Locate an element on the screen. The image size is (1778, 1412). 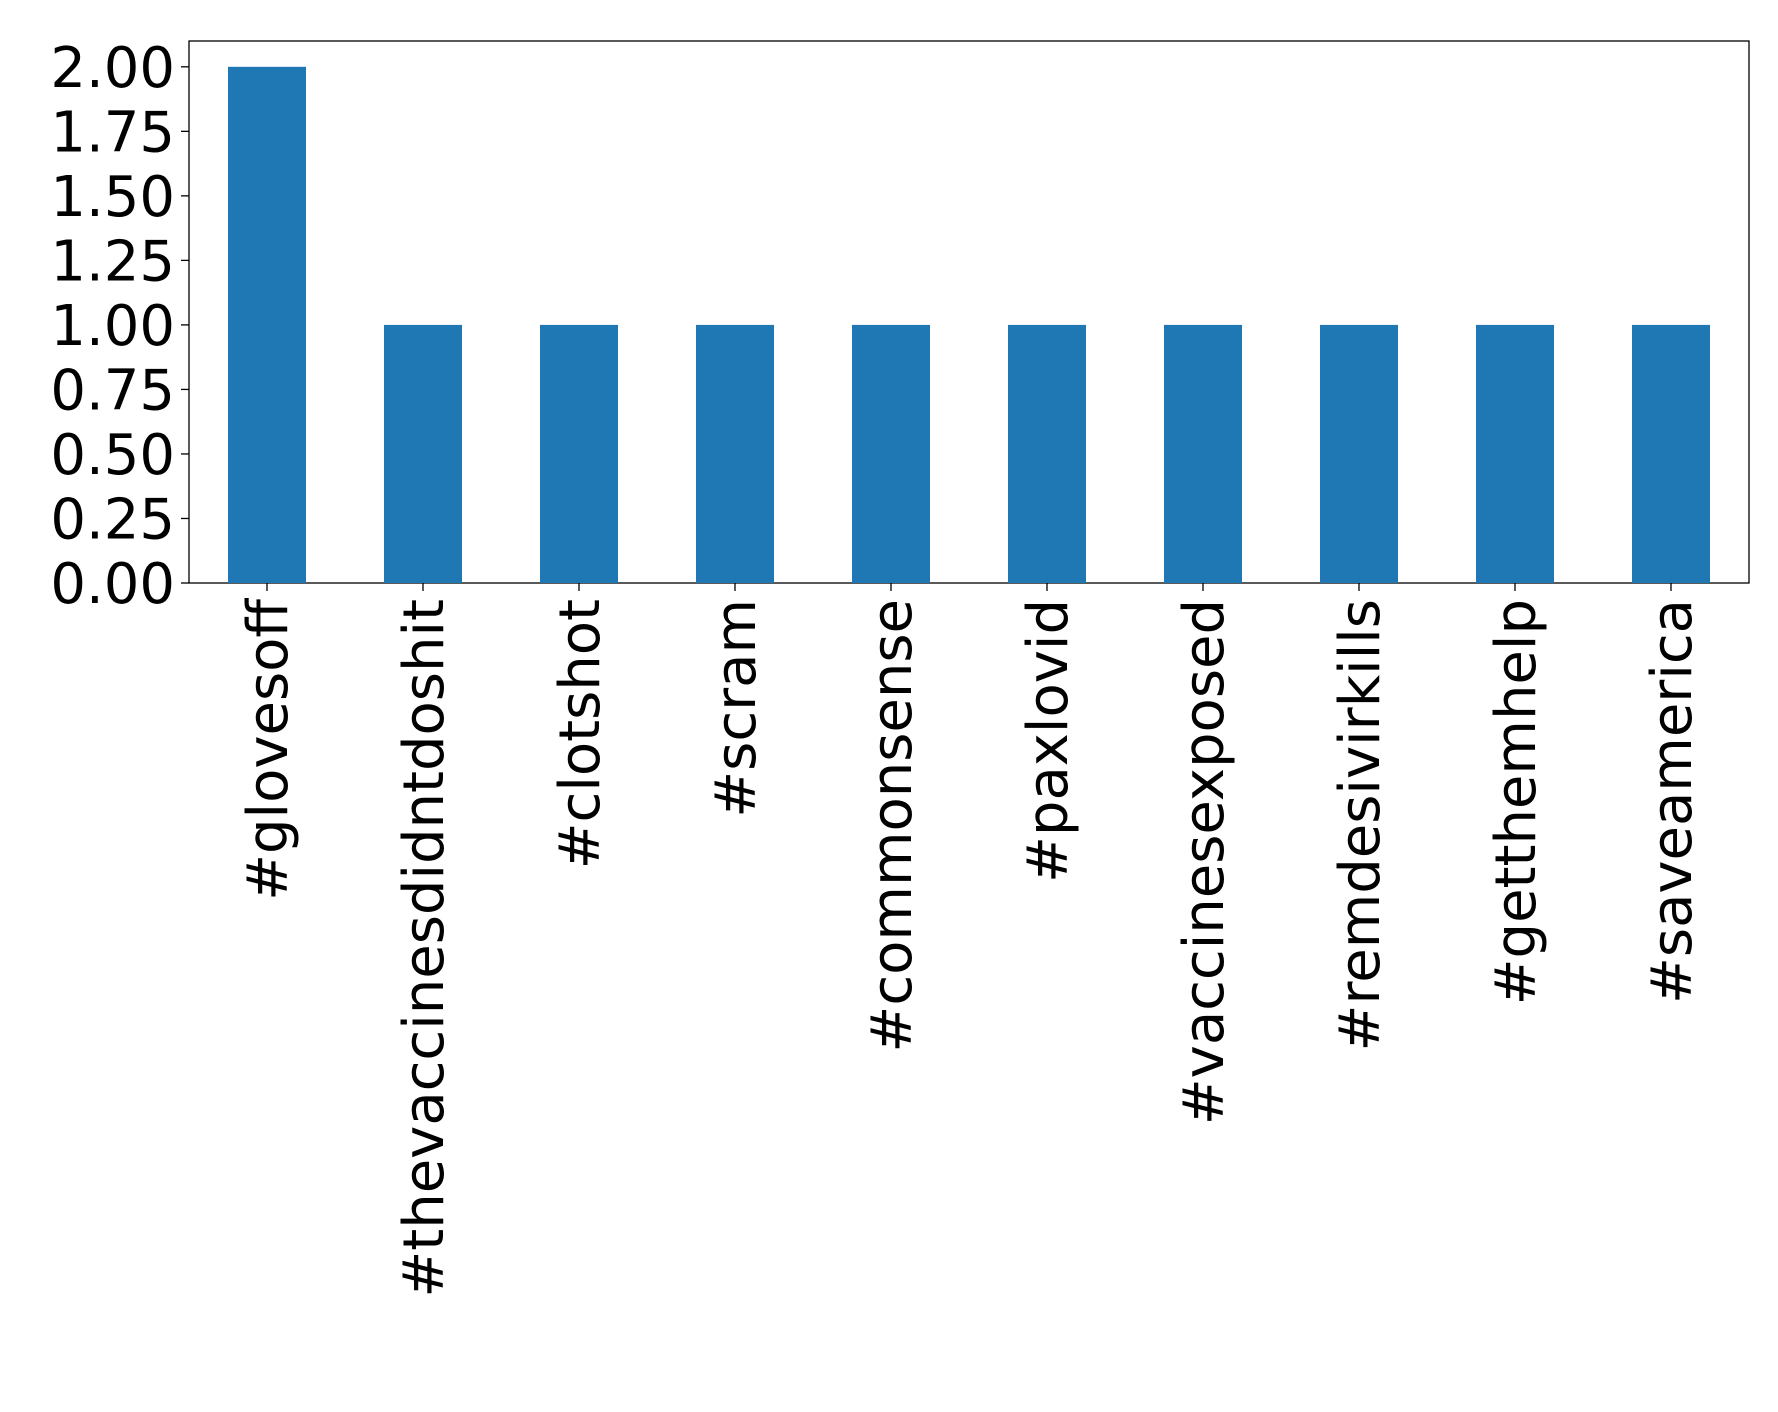
y-tick-label: 1.00 is located at coordinates (112, 326).